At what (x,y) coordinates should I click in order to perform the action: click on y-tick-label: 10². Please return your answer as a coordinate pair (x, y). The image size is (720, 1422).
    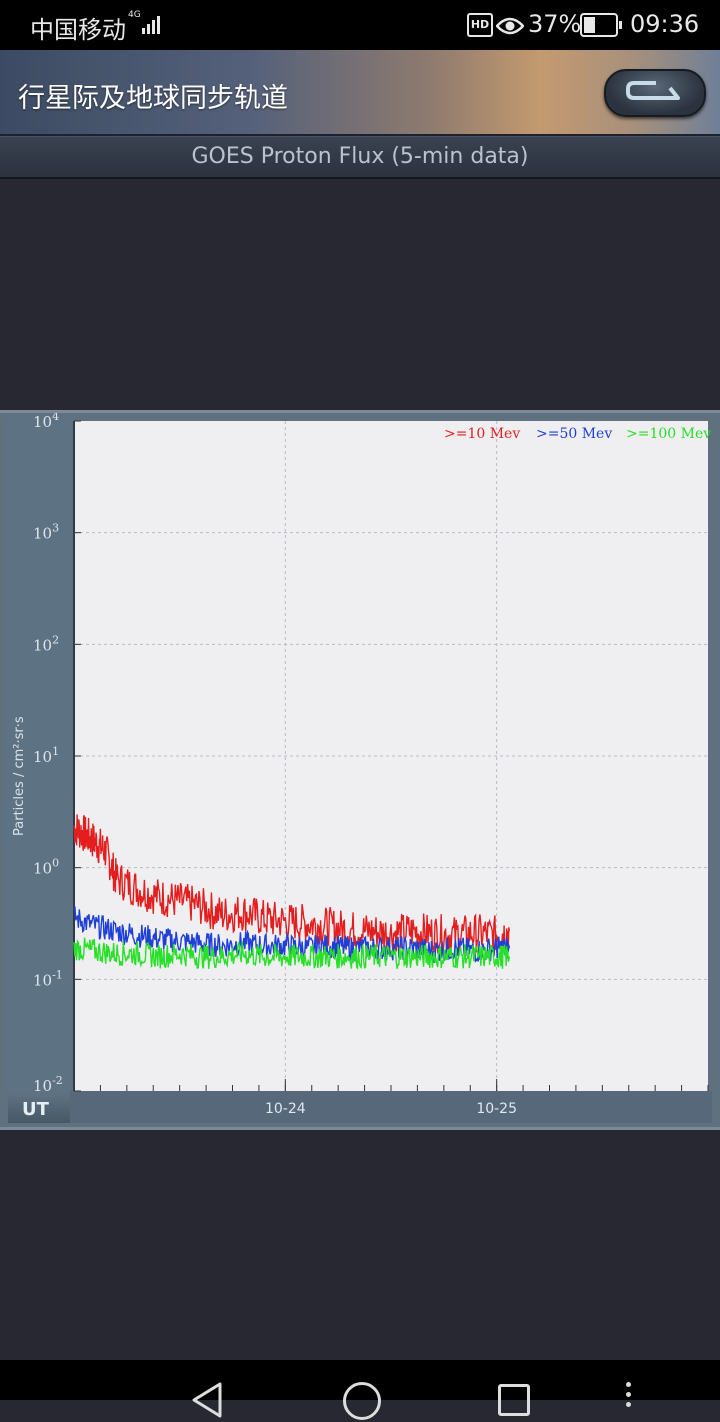
    Looking at the image, I should click on (46, 643).